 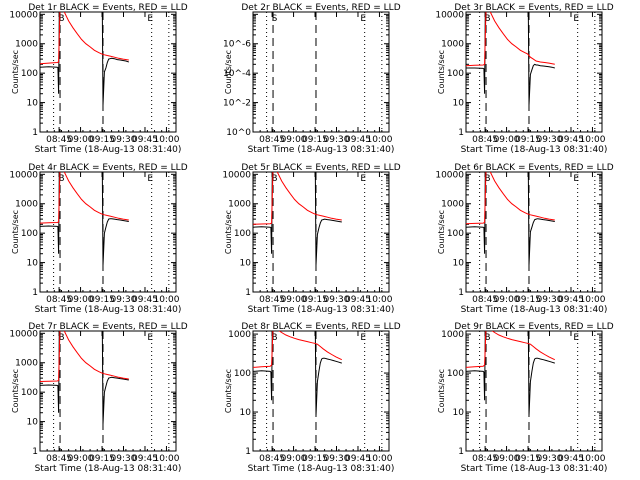 What do you see at coordinates (107, 168) in the screenshot?
I see `panel-title: Det 4r BLACK = Events, RED = LLD` at bounding box center [107, 168].